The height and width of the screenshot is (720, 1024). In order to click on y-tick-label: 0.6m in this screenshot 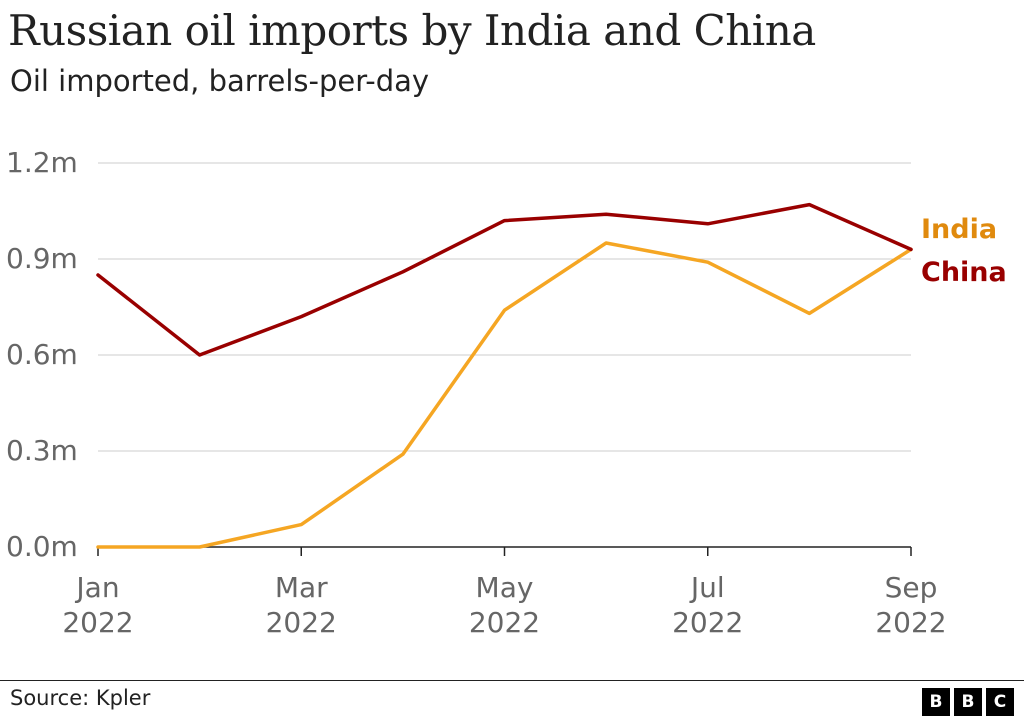, I will do `click(42, 354)`.